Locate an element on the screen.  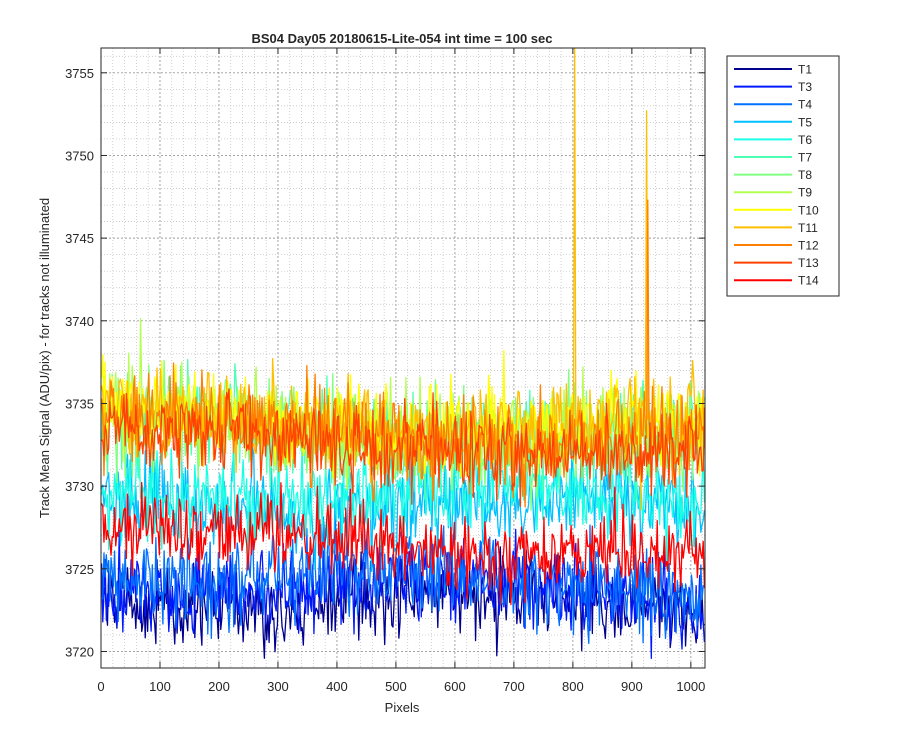
y-tick-label: 3725 is located at coordinates (79, 569).